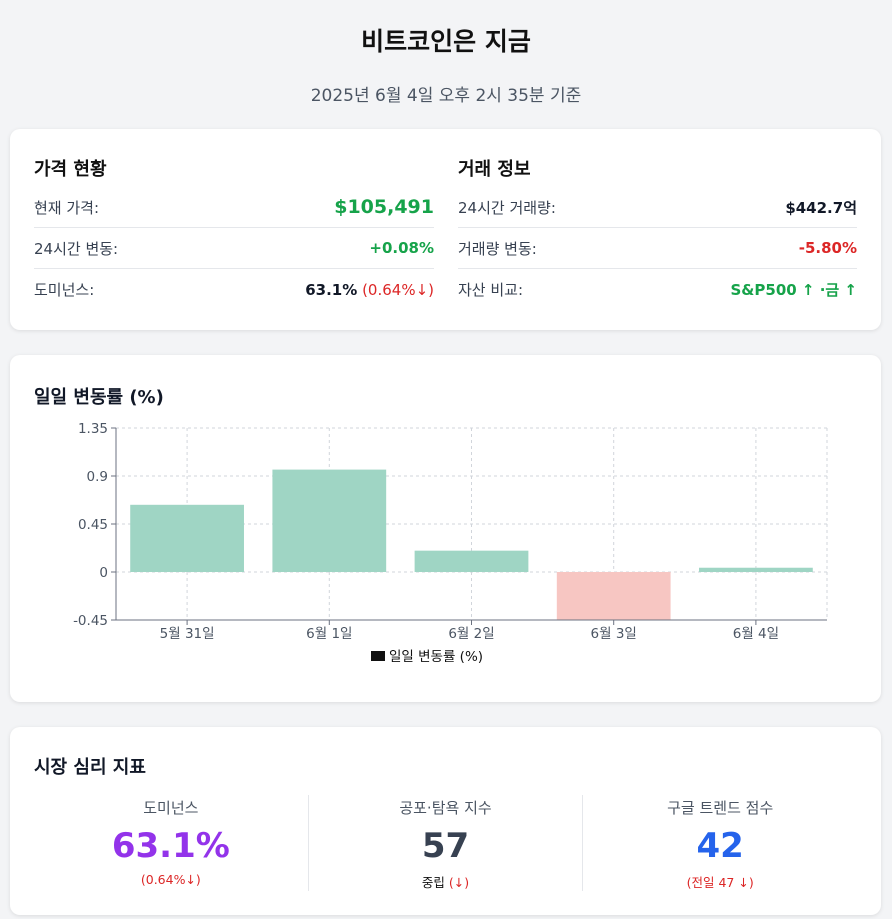 The width and height of the screenshot is (892, 919). What do you see at coordinates (446, 881) in the screenshot?
I see `fear-greed-sub-group: 중립 (↓)` at bounding box center [446, 881].